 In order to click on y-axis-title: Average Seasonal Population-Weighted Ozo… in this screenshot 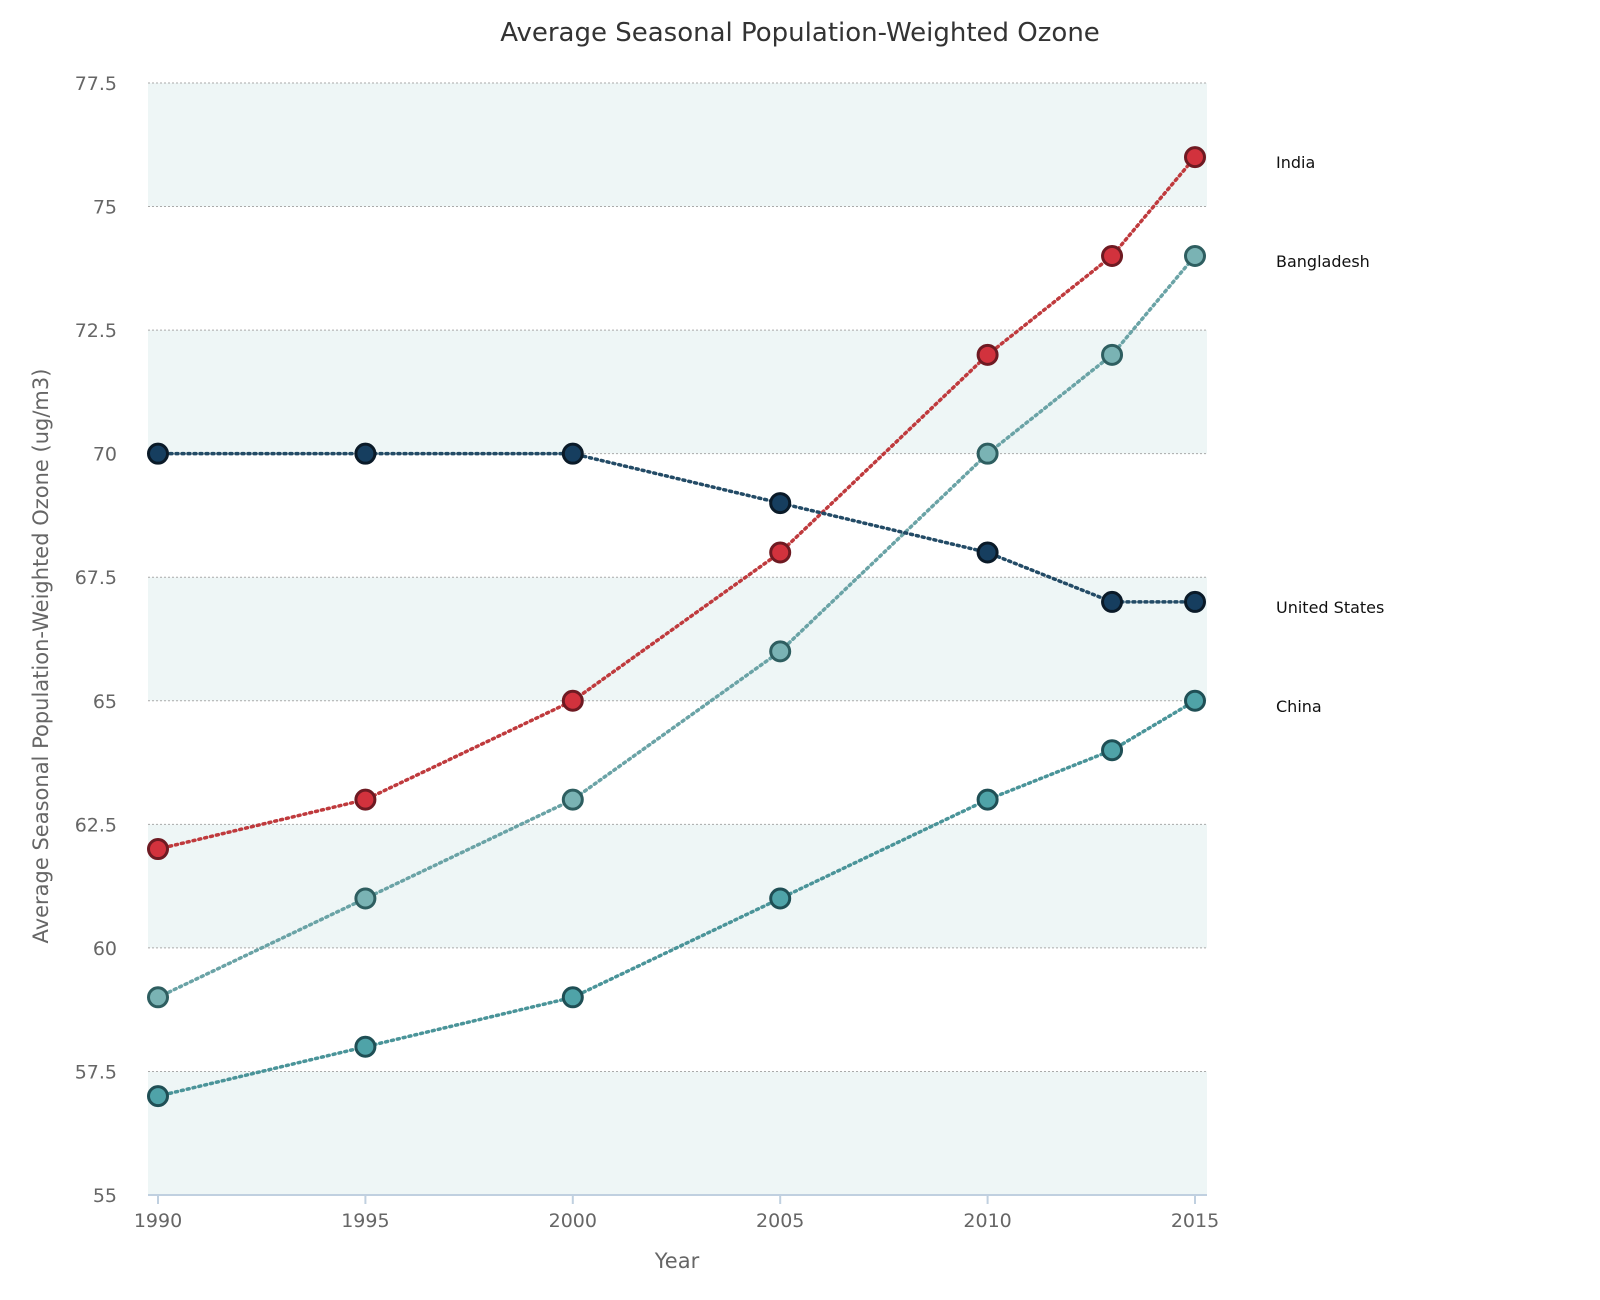, I will do `click(41, 656)`.